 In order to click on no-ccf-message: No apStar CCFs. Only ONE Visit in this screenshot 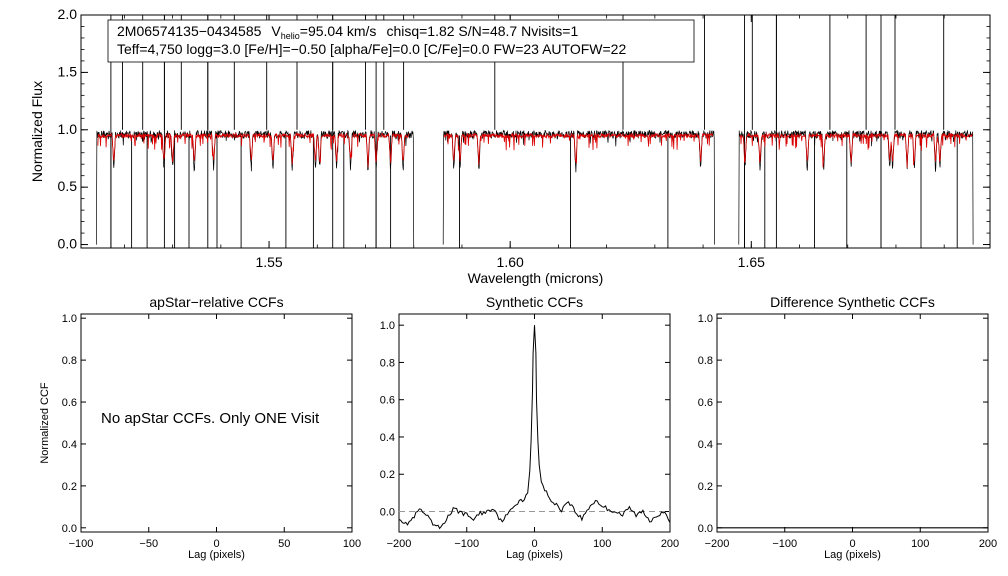, I will do `click(210, 418)`.